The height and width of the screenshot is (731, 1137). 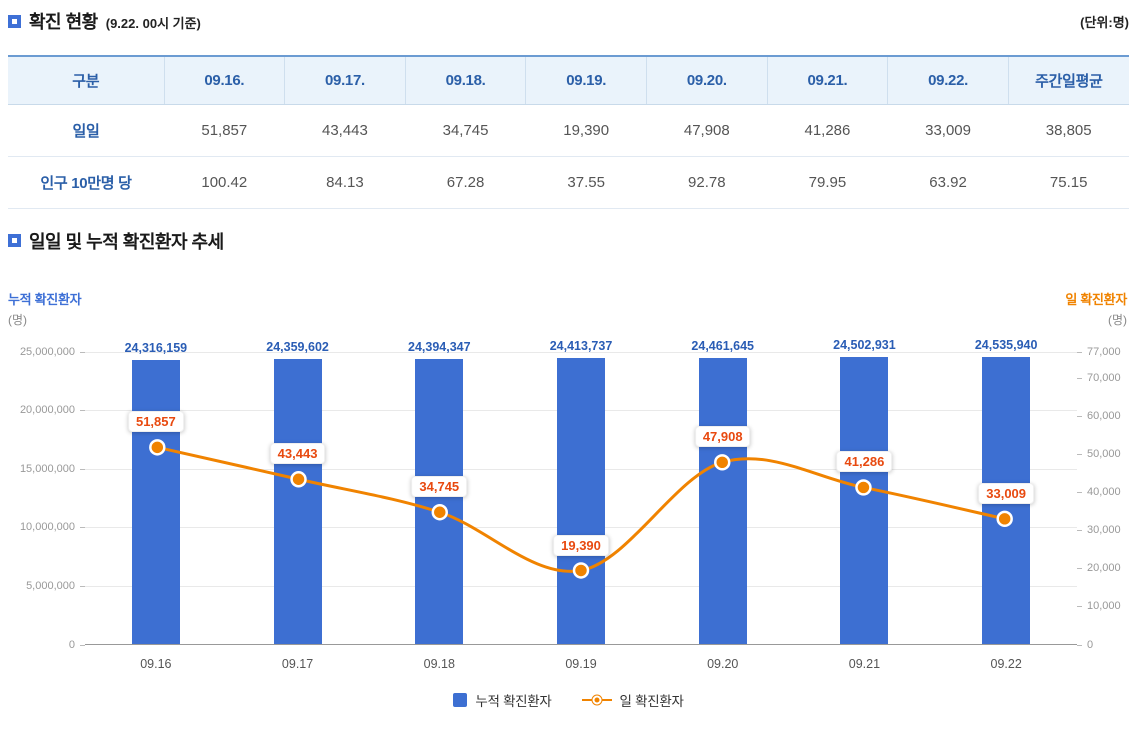 What do you see at coordinates (439, 487) in the screenshot?
I see `daily-point-label: 34,745` at bounding box center [439, 487].